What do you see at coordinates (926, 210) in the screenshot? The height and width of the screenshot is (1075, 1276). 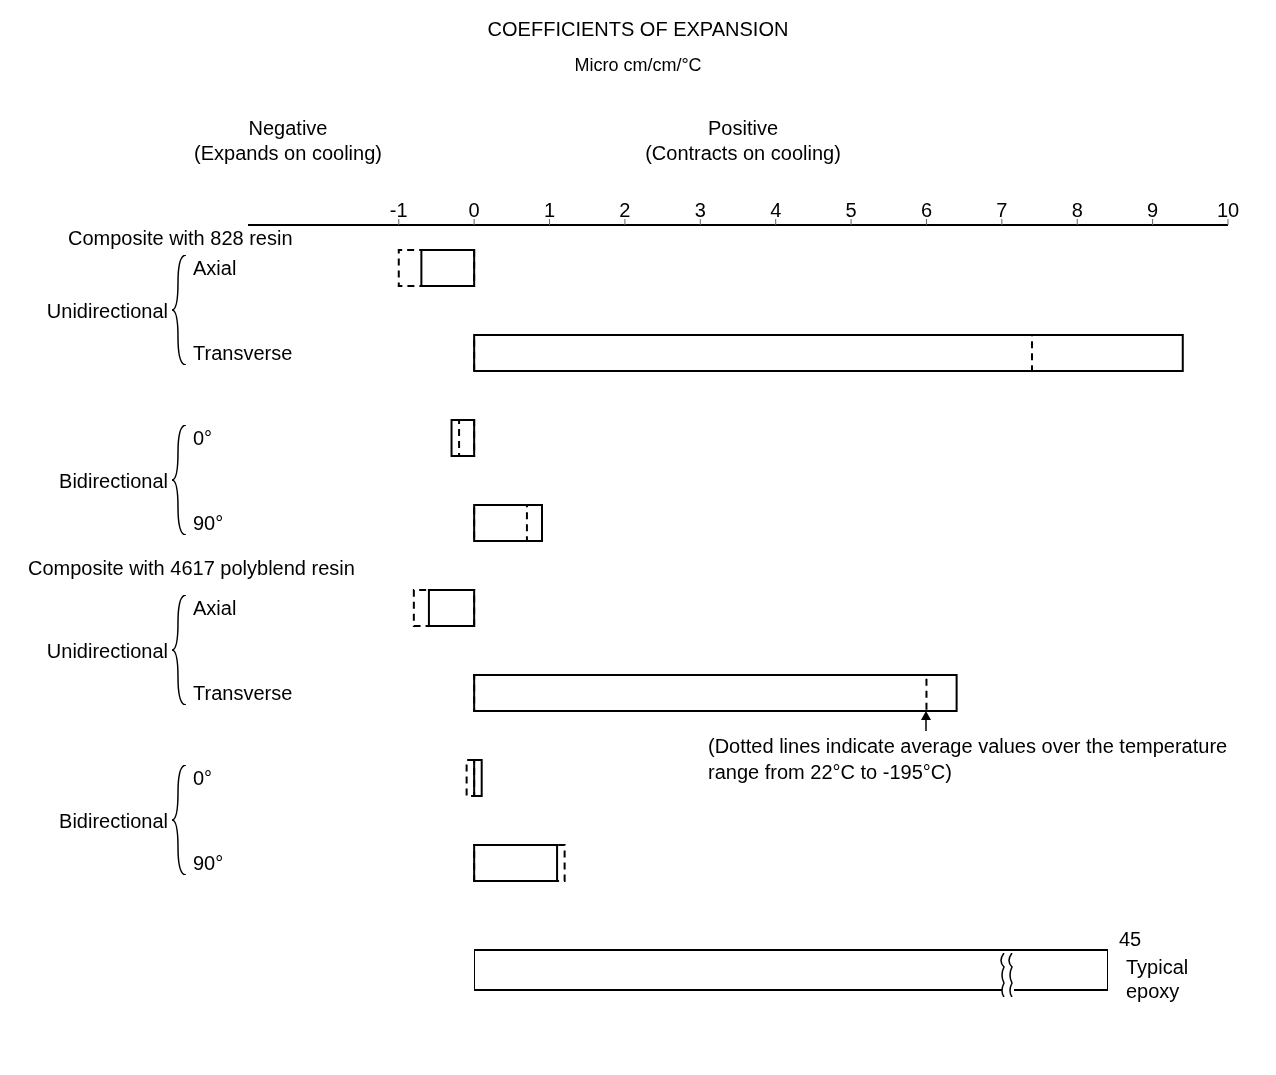 I see `x-tick-label: 6` at bounding box center [926, 210].